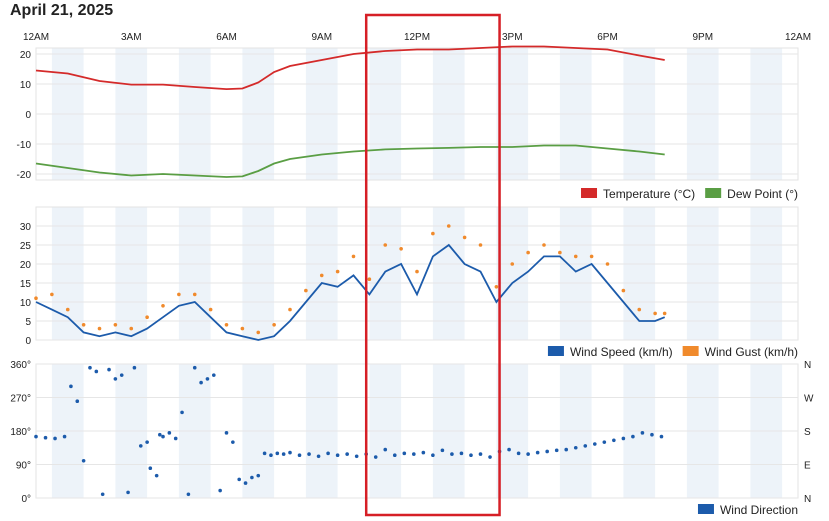 Image resolution: width=829 pixels, height=521 pixels. What do you see at coordinates (807, 499) in the screenshot?
I see `compass-label: N` at bounding box center [807, 499].